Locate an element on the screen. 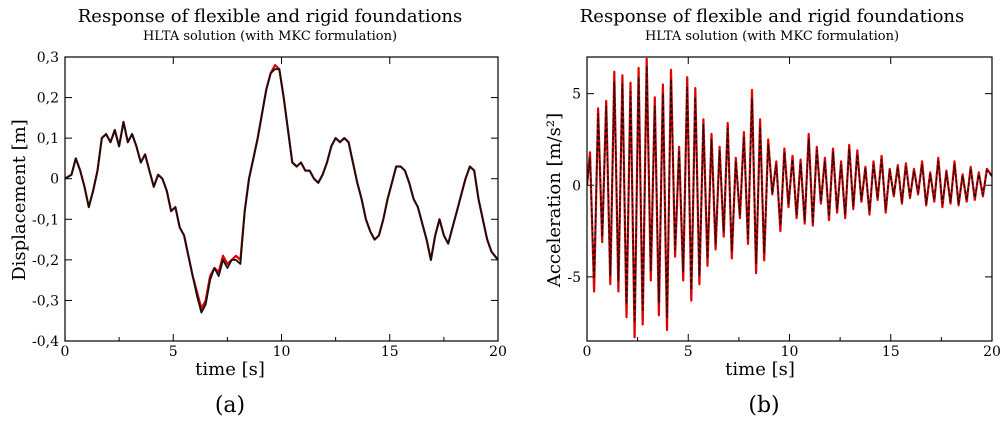 The height and width of the screenshot is (421, 1004). chart-a-ytick-label: -0,3 is located at coordinates (45, 301).